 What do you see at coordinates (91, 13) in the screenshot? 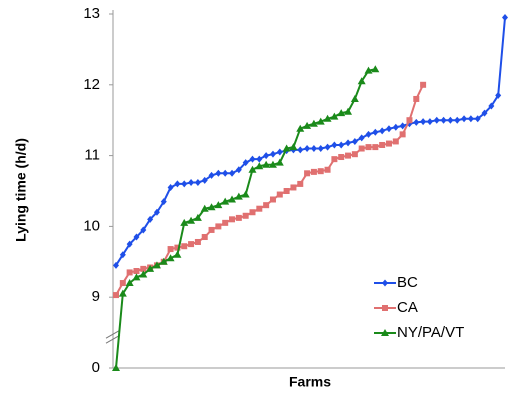
I see `y-tick-label: 13` at bounding box center [91, 13].